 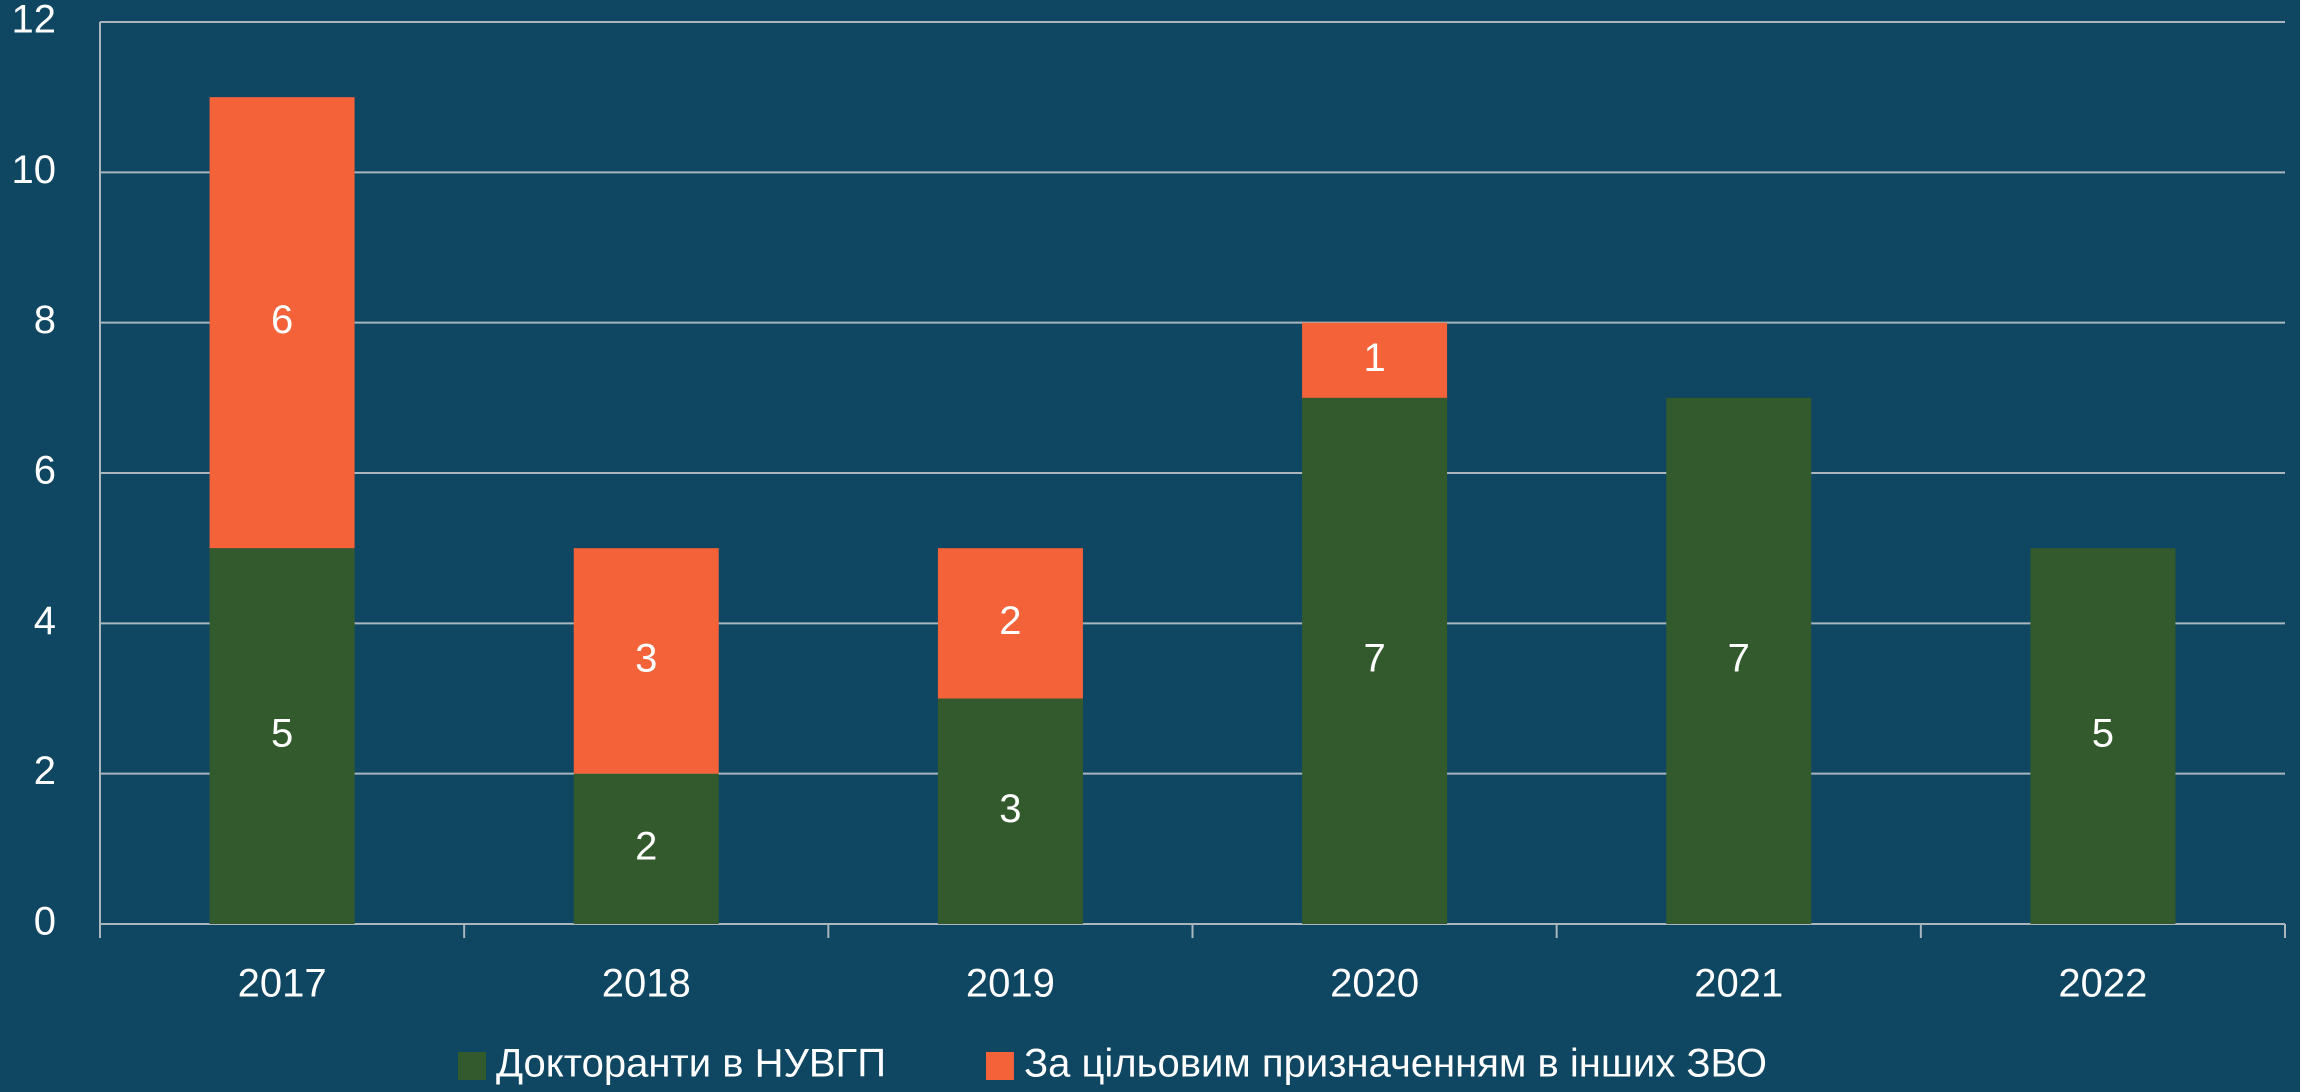 What do you see at coordinates (1395, 1064) in the screenshot?
I see `legend-label: За цільовим призначенням в інших ЗВО` at bounding box center [1395, 1064].